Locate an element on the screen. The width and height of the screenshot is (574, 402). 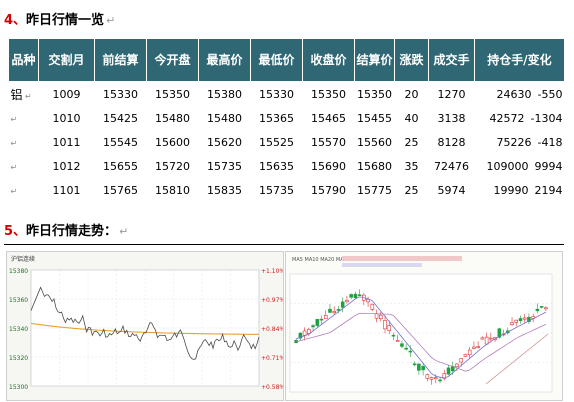
holding-change-cell: 42572 -1304 is located at coordinates (520, 118).